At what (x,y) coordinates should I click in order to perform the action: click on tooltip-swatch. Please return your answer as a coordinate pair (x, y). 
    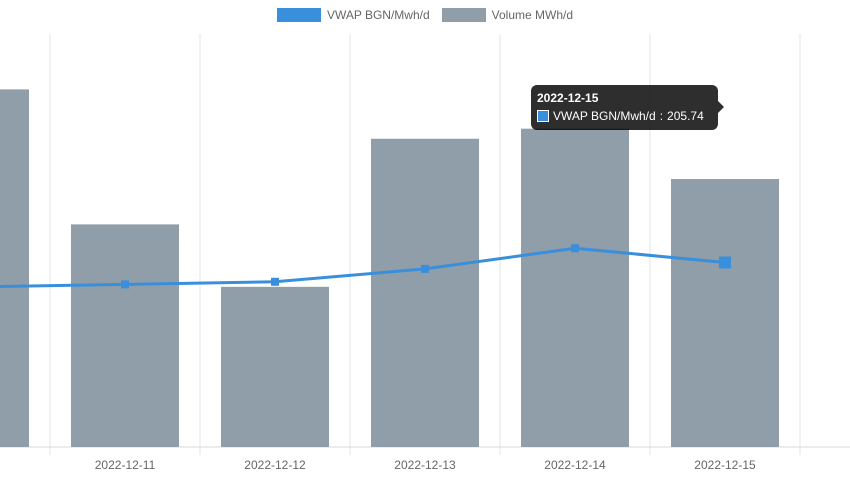
    Looking at the image, I should click on (543, 116).